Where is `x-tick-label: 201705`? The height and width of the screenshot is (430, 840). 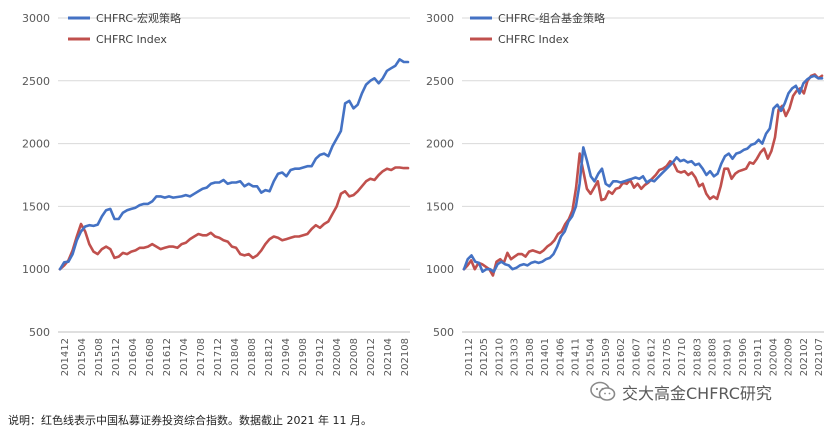
x-tick-label: 201705 is located at coordinates (667, 357).